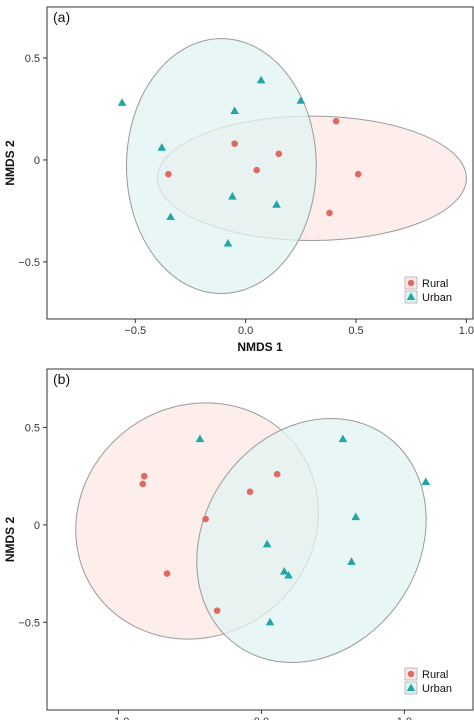 This screenshot has width=474, height=720. Describe the element at coordinates (61, 379) in the screenshot. I see `panel-label: (b)` at that location.